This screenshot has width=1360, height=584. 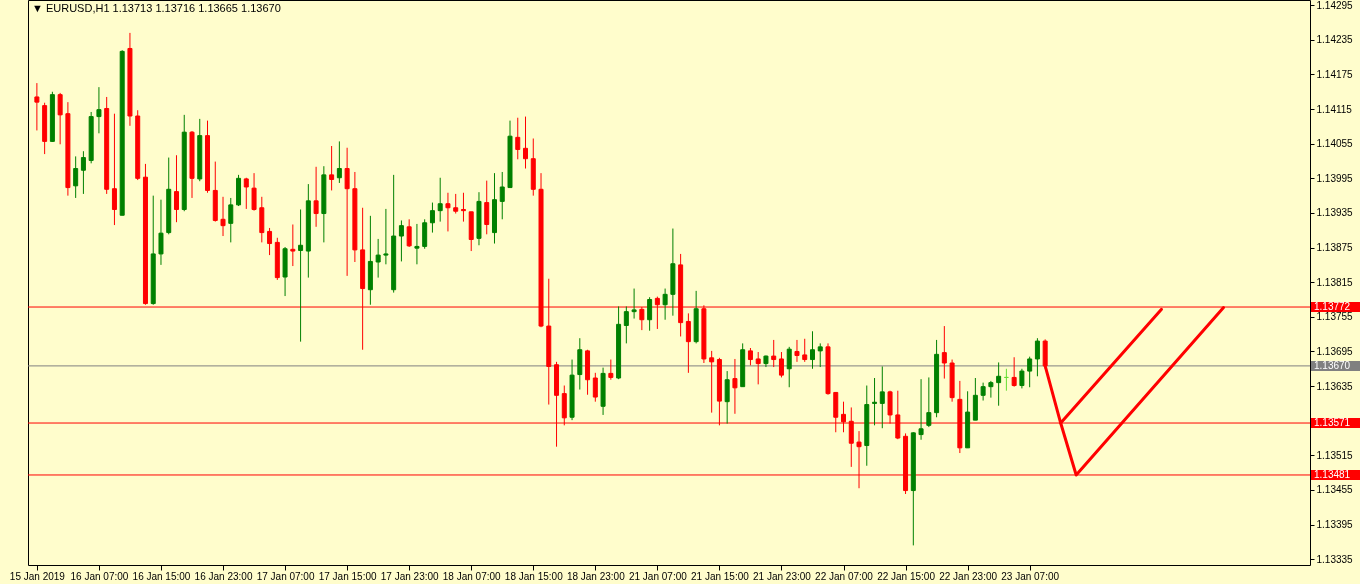 What do you see at coordinates (99, 576) in the screenshot?
I see `x-tick-label: 16 Jan 07:00` at bounding box center [99, 576].